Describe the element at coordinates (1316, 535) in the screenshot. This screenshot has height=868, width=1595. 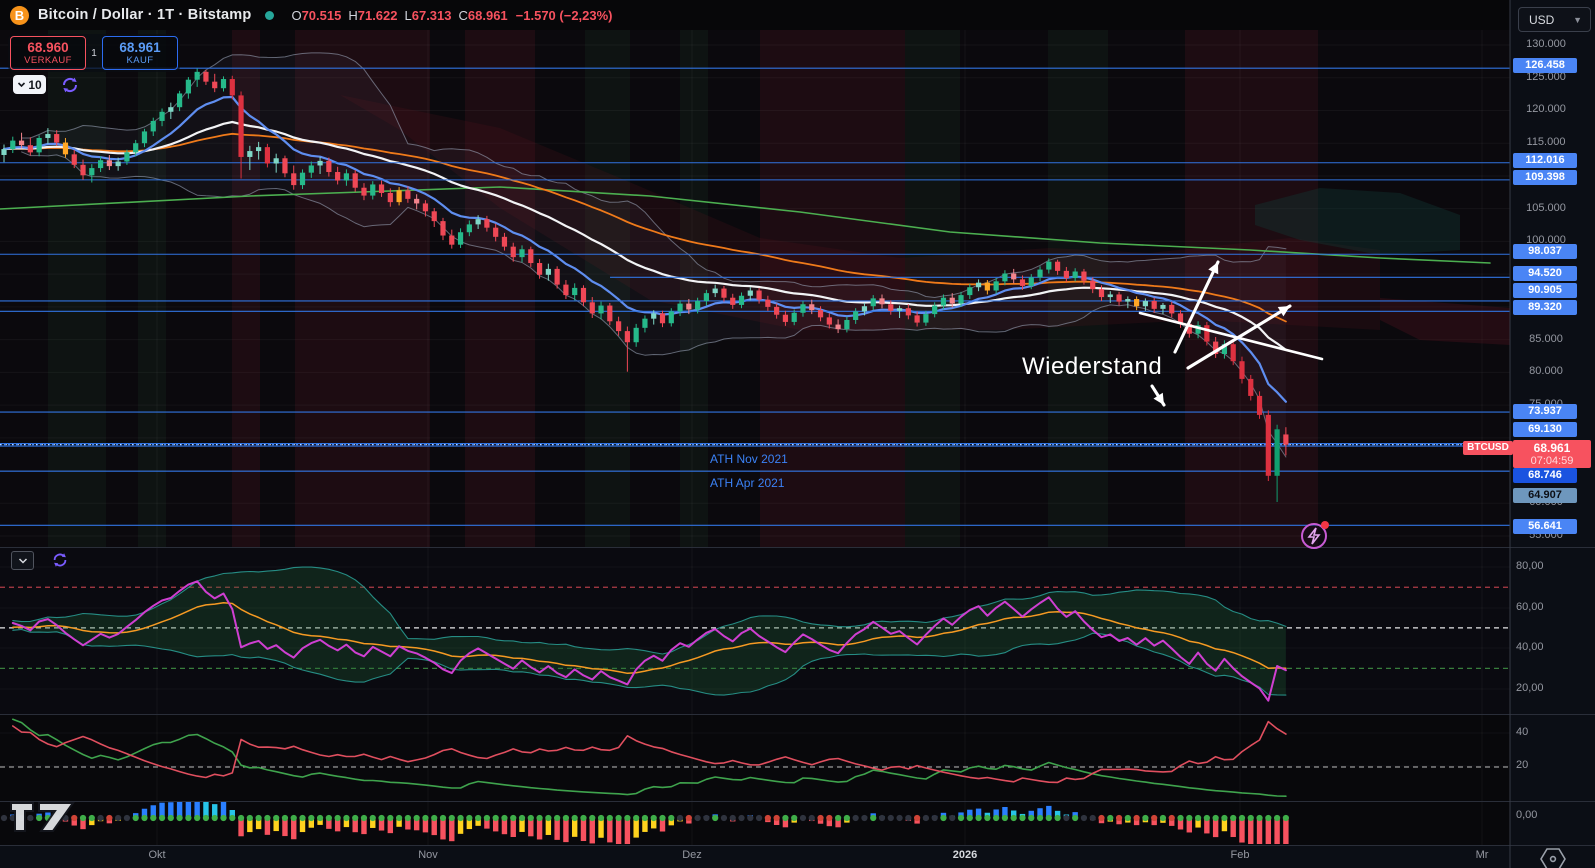
I see `quick-trade-icon` at that location.